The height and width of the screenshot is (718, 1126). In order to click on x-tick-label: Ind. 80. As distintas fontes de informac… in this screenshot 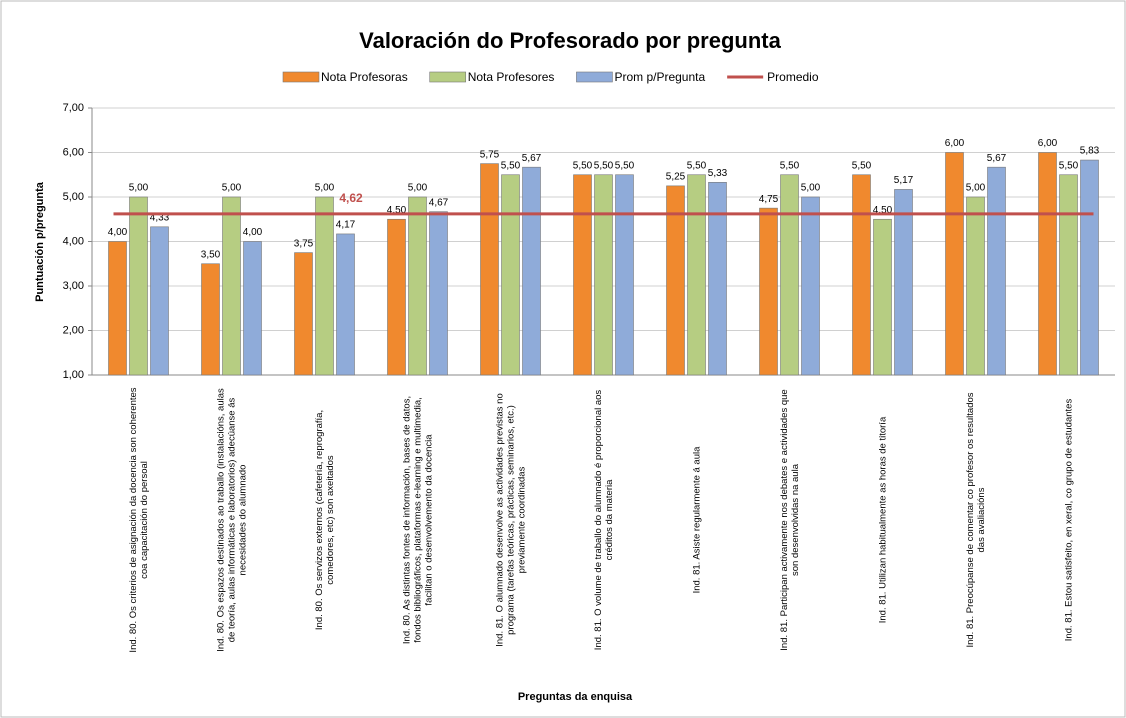, I will do `click(417, 520)`.